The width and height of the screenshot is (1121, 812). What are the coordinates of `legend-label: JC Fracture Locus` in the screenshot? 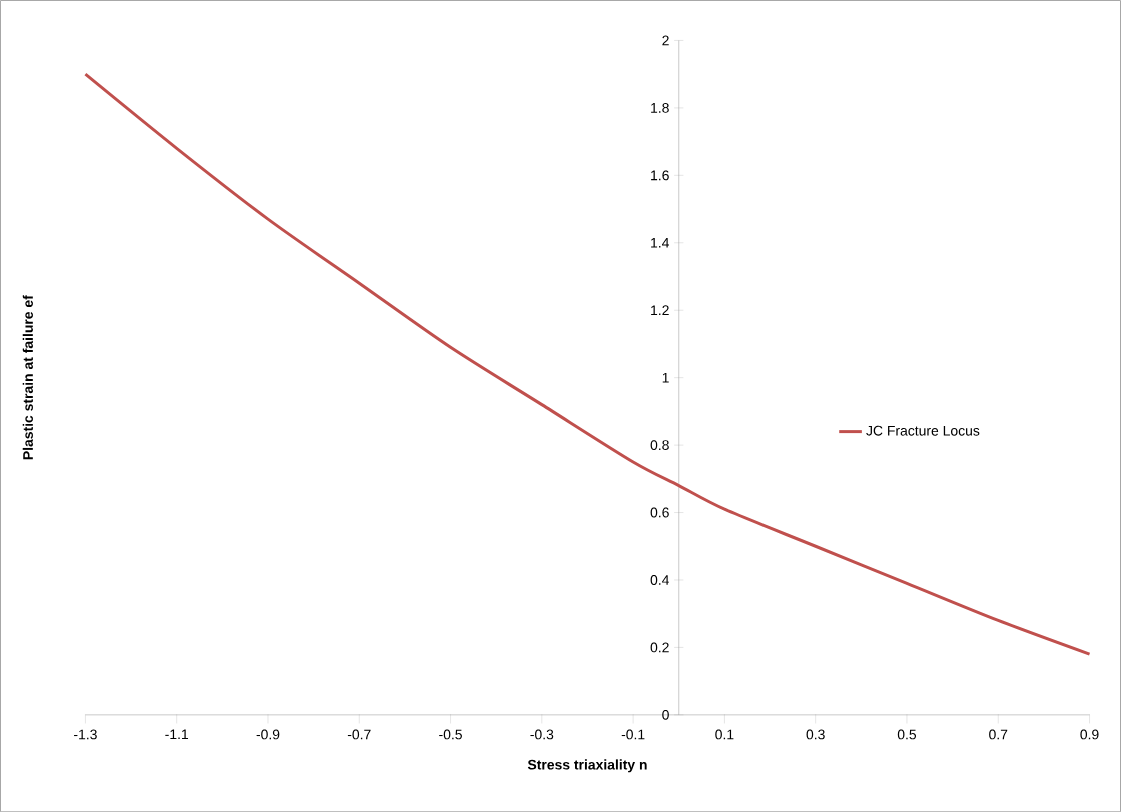 It's located at (923, 430).